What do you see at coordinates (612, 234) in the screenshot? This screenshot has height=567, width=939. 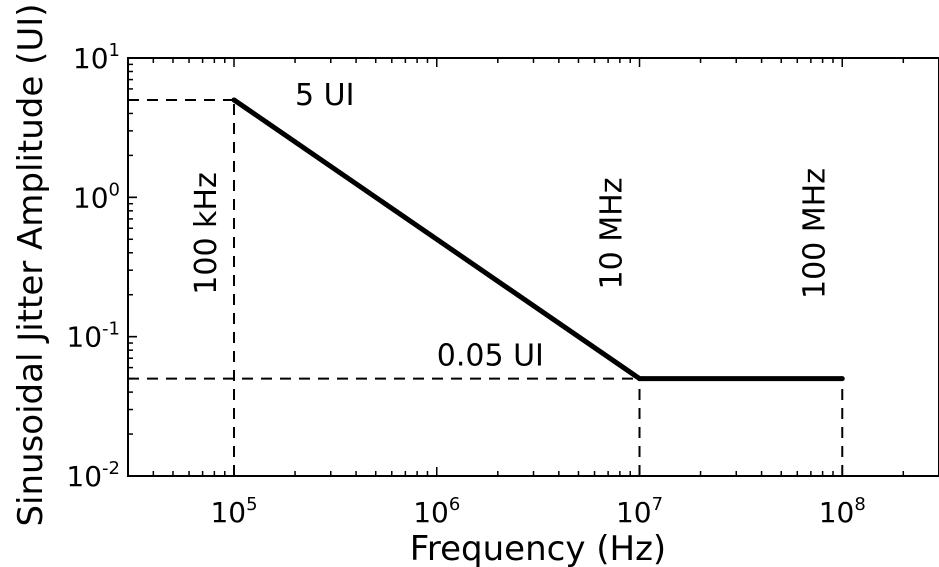 I see `annotation-label: 10 MHz` at bounding box center [612, 234].